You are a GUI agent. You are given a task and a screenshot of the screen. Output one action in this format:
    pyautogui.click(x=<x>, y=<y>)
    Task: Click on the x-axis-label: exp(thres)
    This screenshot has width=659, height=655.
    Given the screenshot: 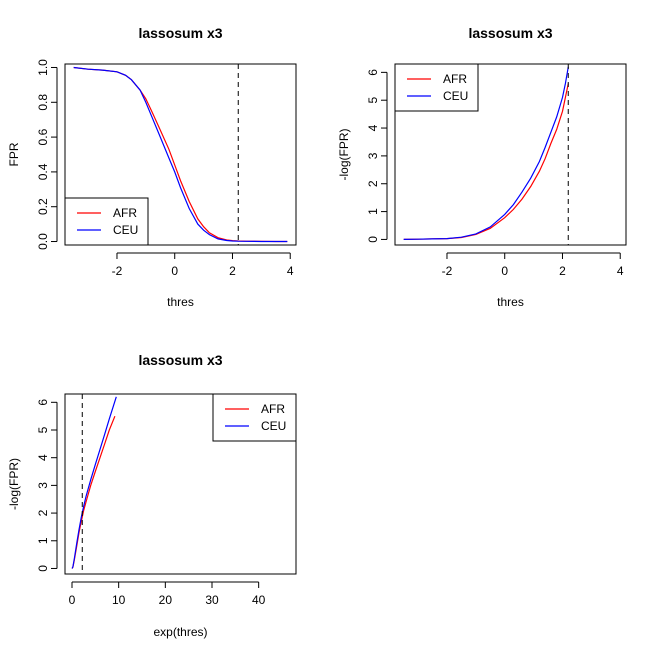 What is the action you would take?
    pyautogui.click(x=180, y=632)
    